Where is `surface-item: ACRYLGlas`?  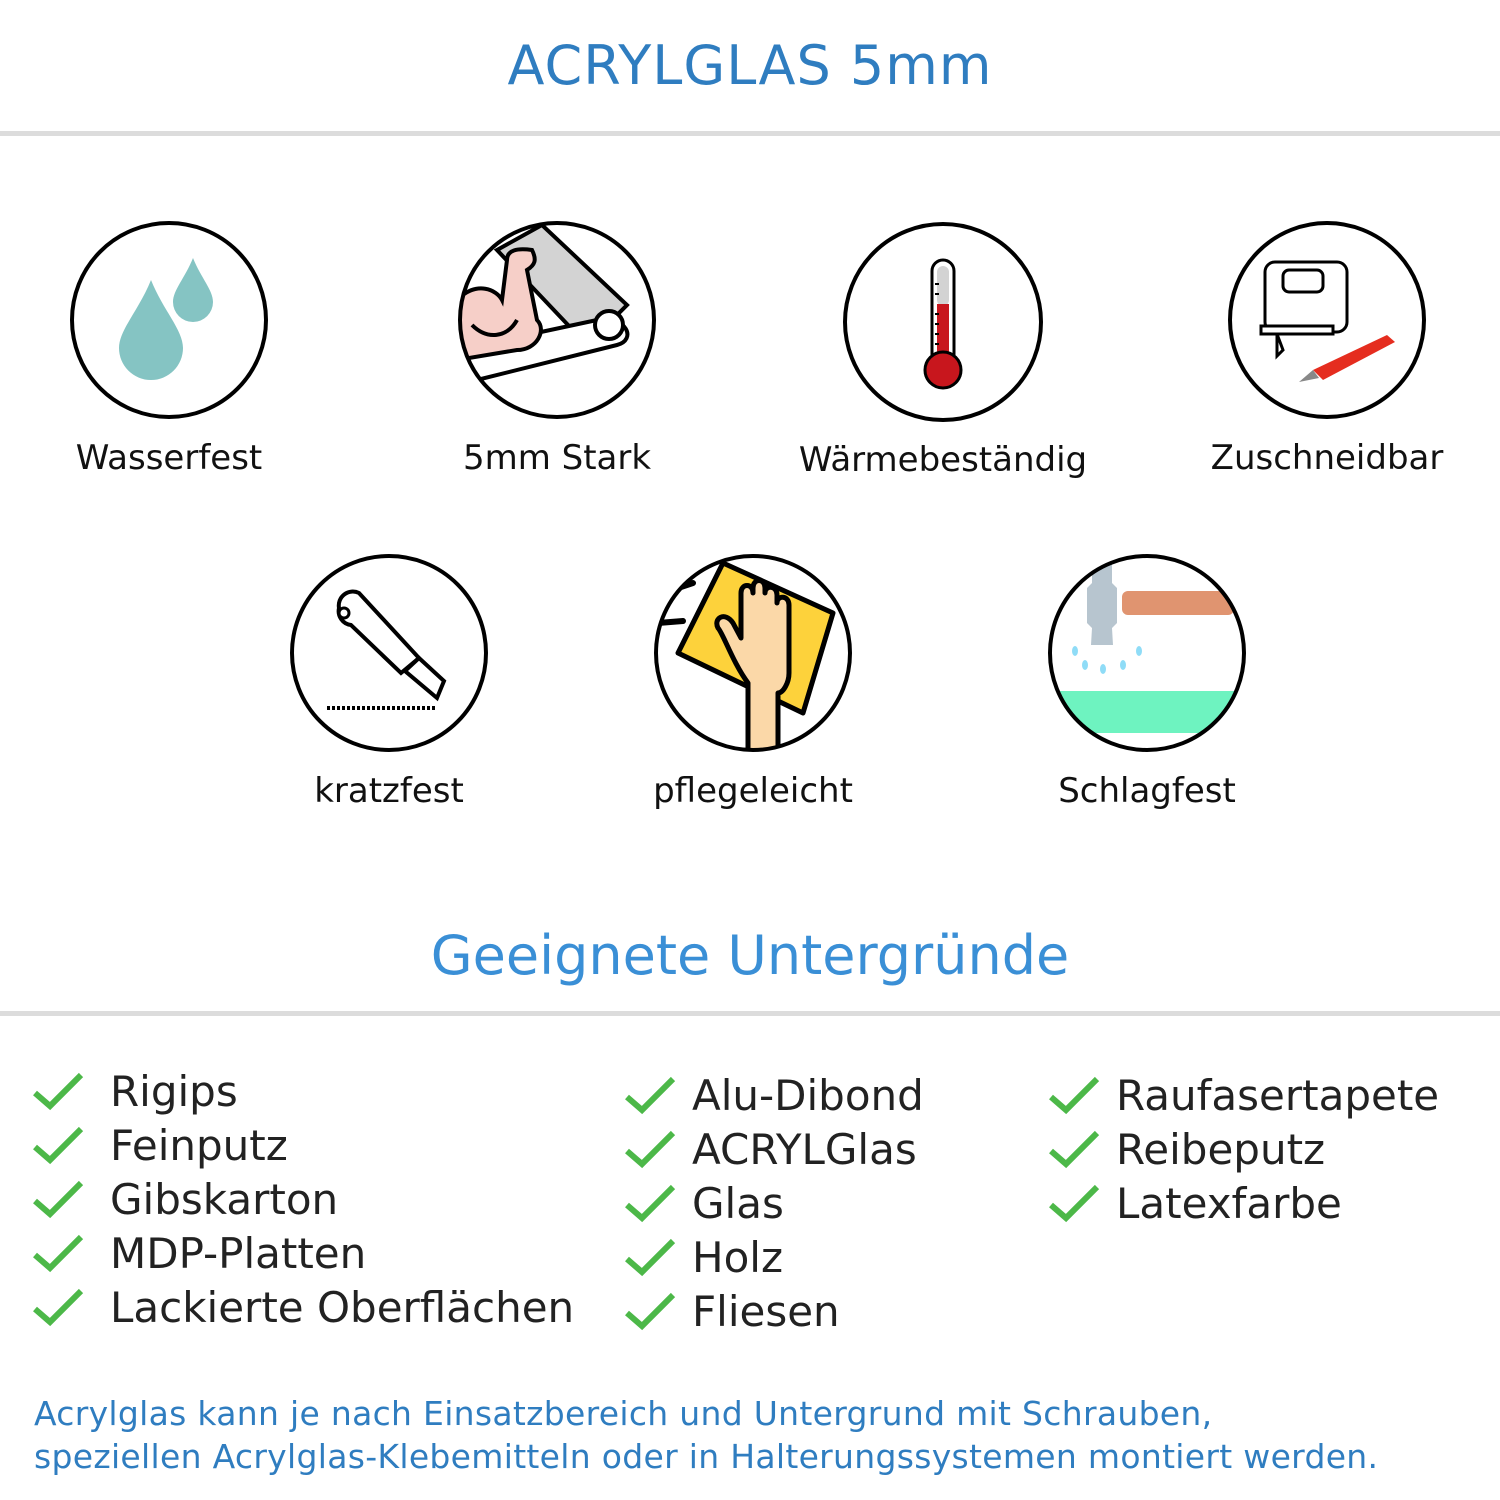
surface-item: ACRYLGlas is located at coordinates (774, 1149).